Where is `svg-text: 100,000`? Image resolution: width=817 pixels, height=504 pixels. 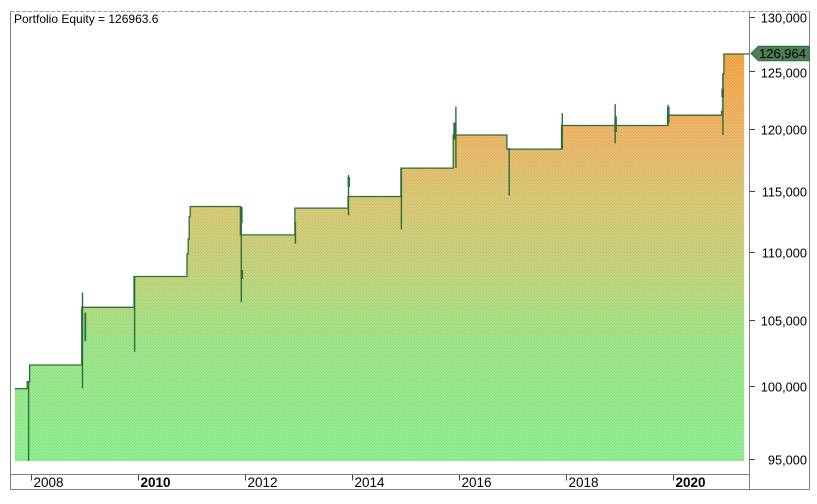 svg-text: 100,000 is located at coordinates (784, 387).